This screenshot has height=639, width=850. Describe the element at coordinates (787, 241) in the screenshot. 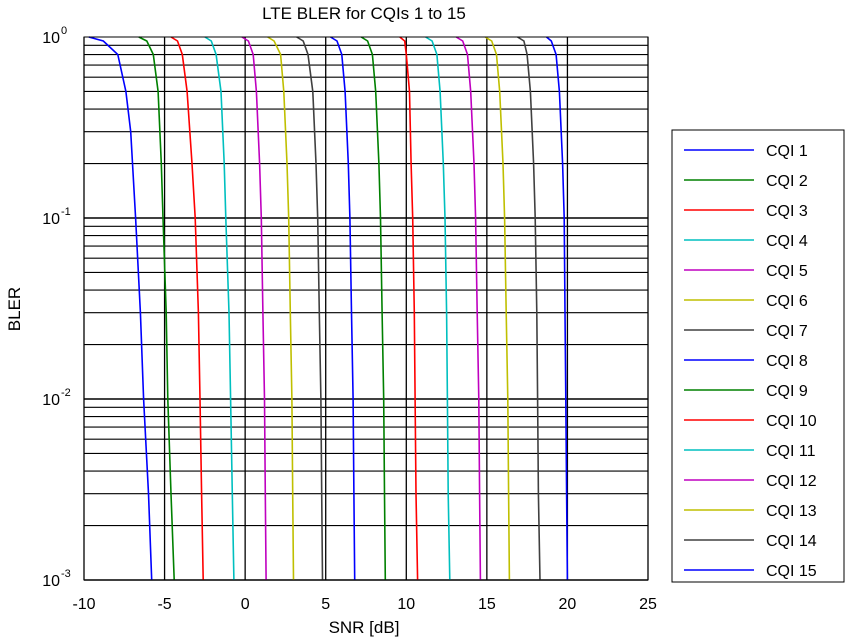

I see `legend-label: CQI 4` at that location.